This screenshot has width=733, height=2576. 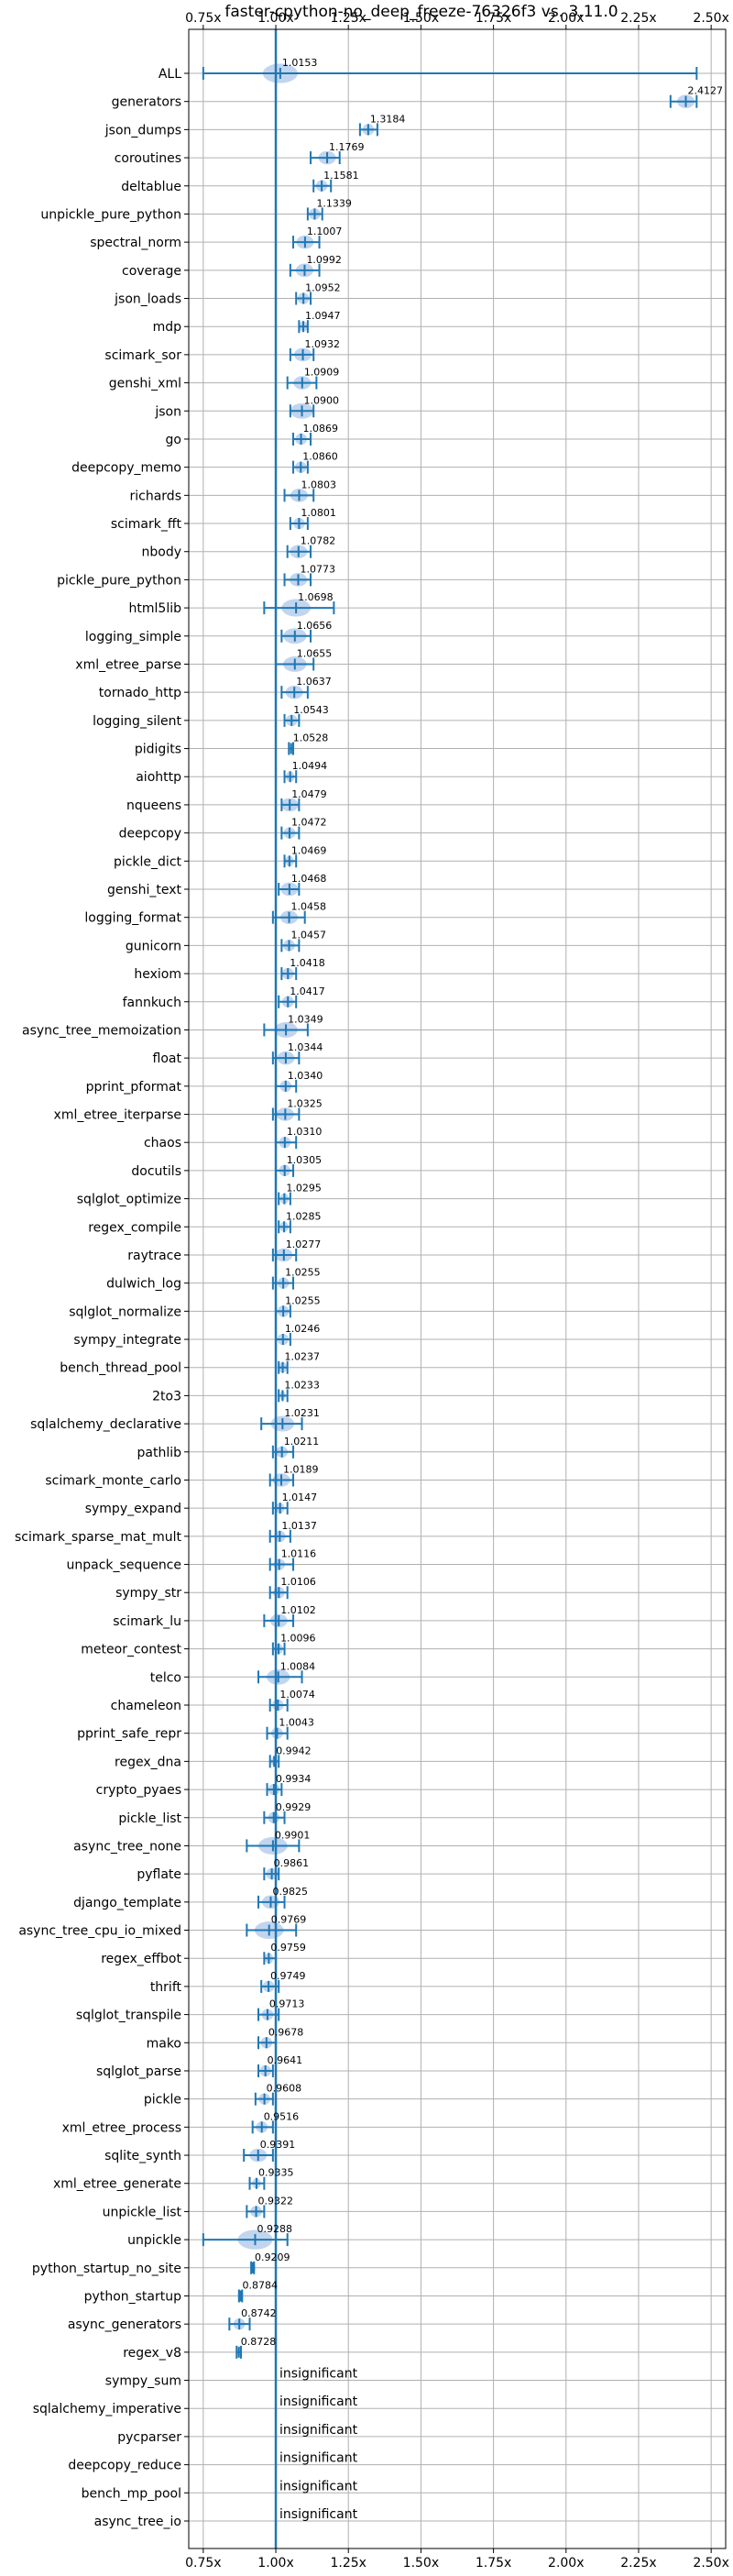 I want to click on data-label-55: 1.0102, so click(x=298, y=1610).